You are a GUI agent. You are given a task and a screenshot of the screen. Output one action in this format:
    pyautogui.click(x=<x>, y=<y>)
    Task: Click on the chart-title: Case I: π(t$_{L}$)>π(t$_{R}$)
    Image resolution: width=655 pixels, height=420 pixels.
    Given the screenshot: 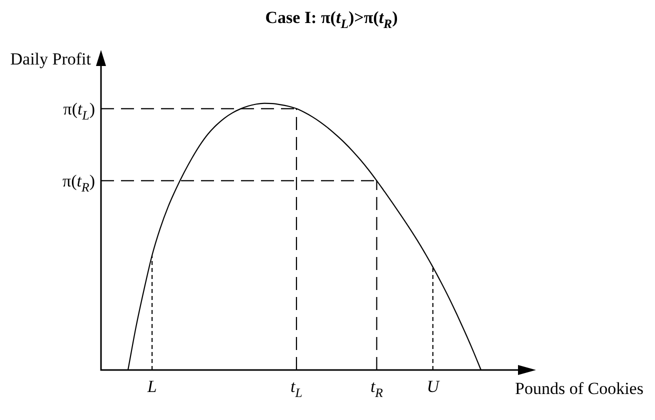 What is the action you would take?
    pyautogui.click(x=331, y=19)
    